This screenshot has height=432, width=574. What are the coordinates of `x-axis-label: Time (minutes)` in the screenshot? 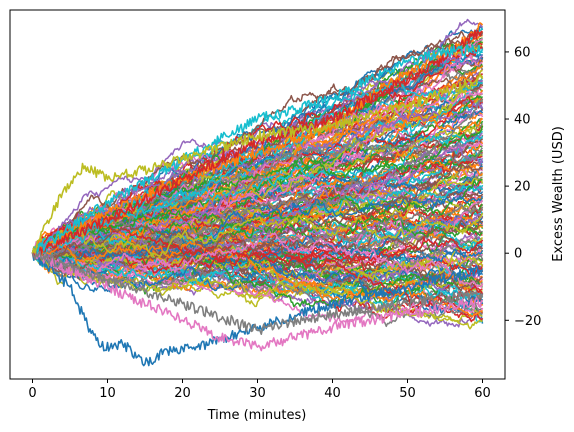 It's located at (257, 415).